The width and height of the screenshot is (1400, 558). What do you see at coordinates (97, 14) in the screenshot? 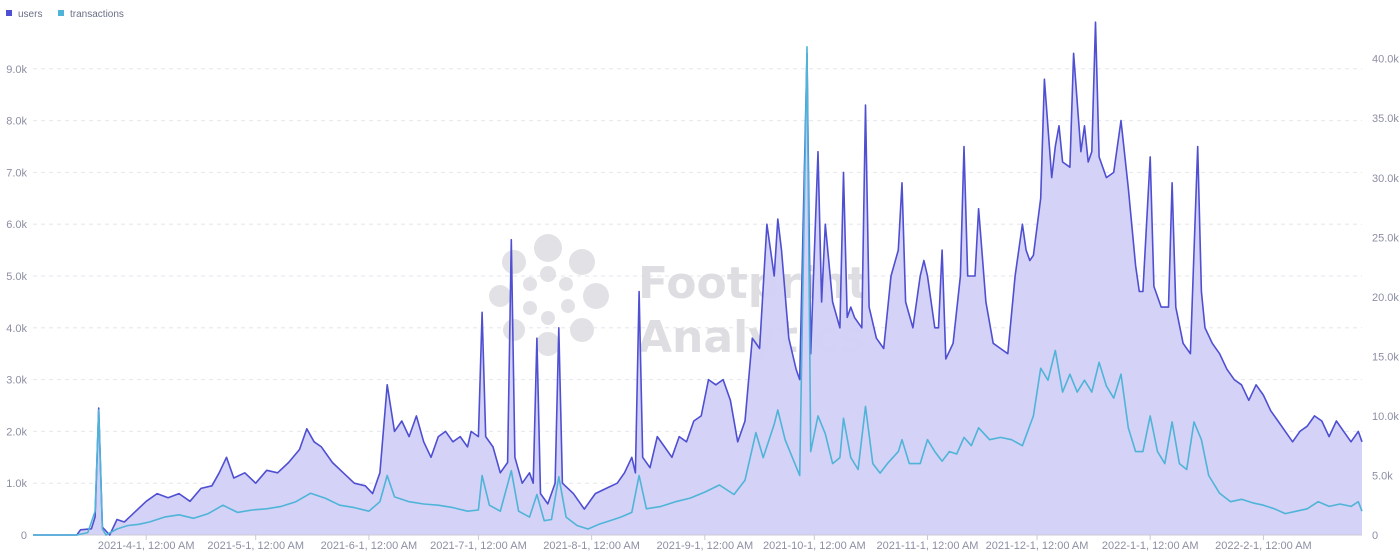
I see `legend-label-transactions: transactions` at bounding box center [97, 14].